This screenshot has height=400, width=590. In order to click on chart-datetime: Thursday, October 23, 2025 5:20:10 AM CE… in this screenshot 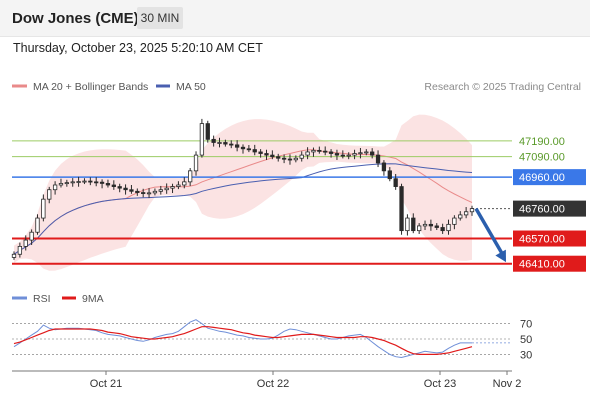, I will do `click(138, 48)`.